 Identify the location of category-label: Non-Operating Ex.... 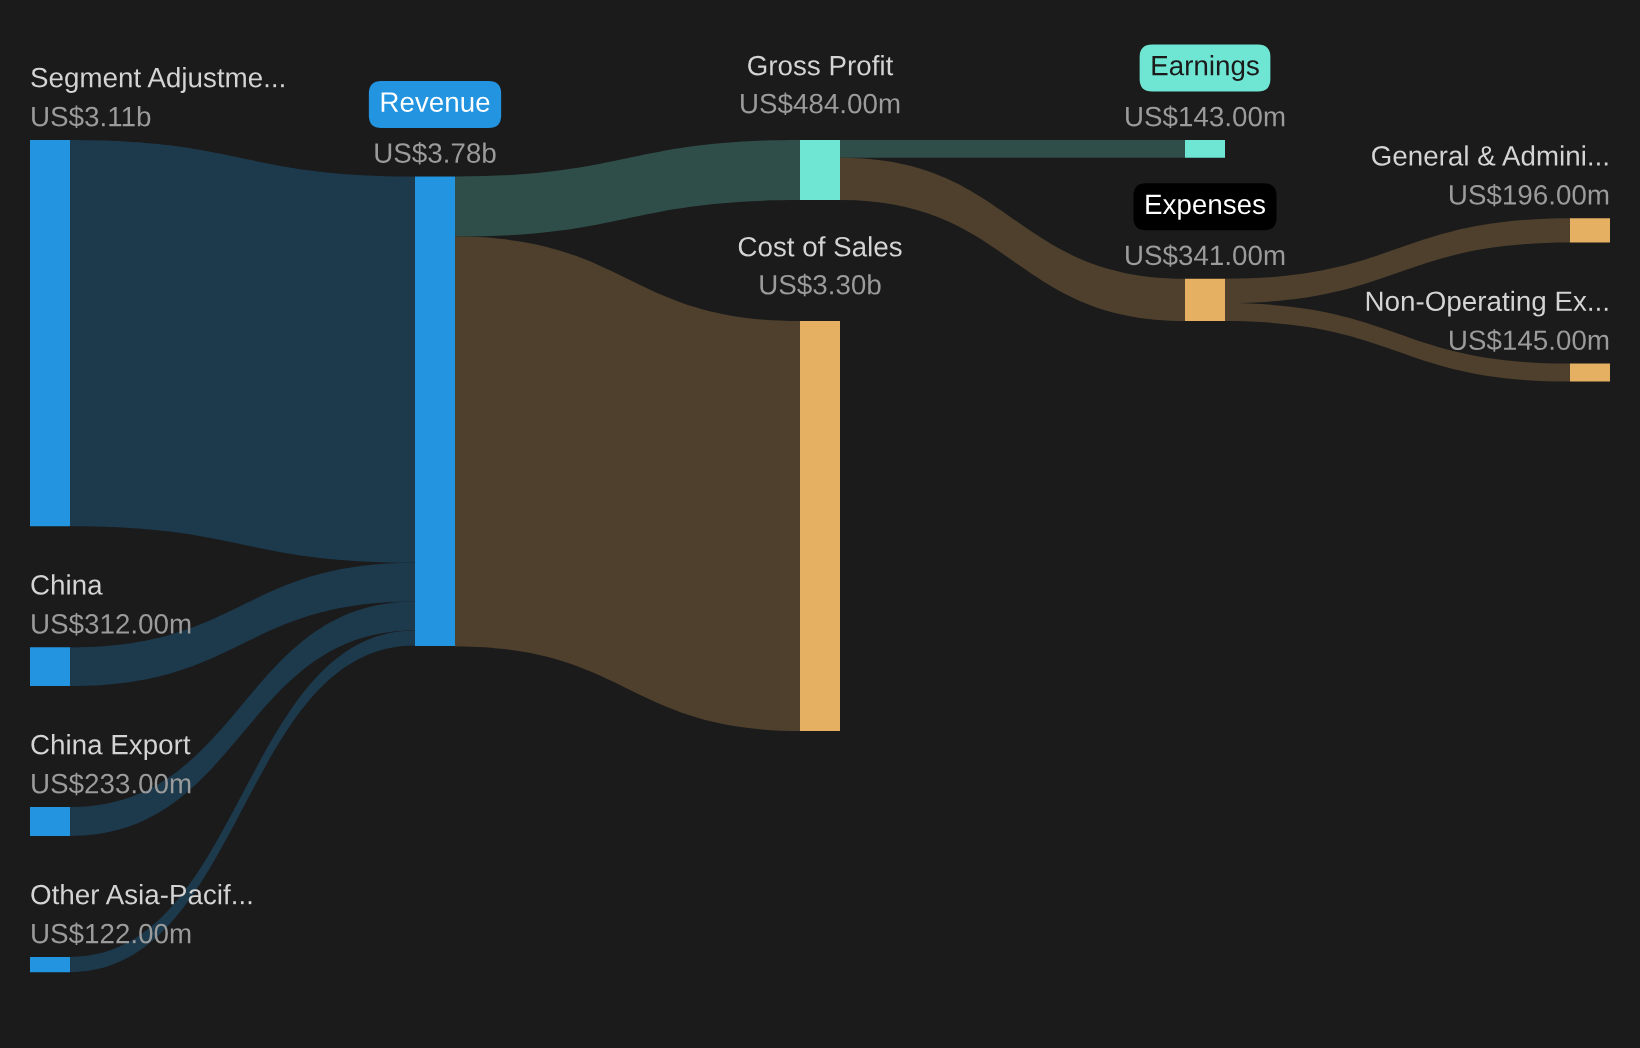
(1487, 303).